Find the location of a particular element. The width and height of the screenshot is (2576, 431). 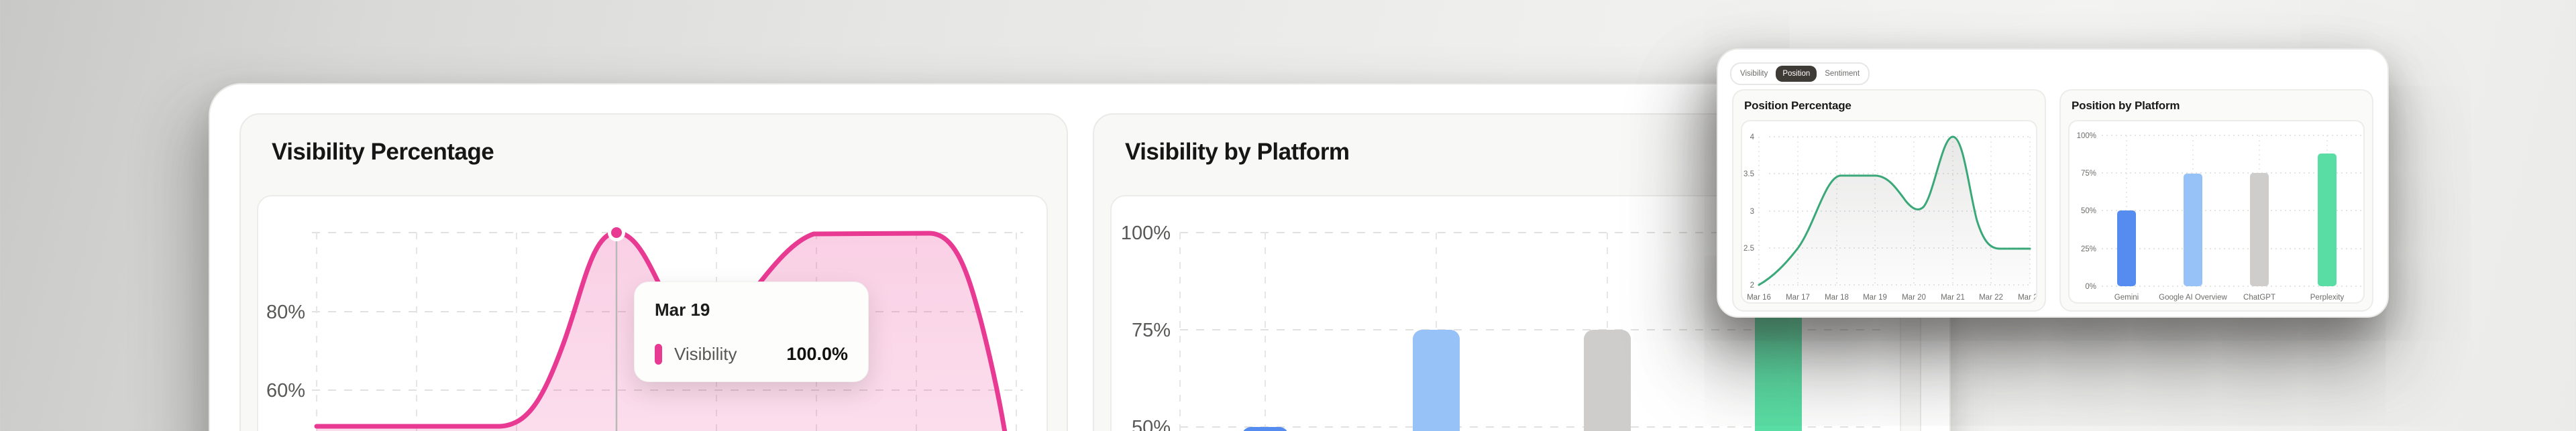

y-tick-2: 2 is located at coordinates (1752, 286).